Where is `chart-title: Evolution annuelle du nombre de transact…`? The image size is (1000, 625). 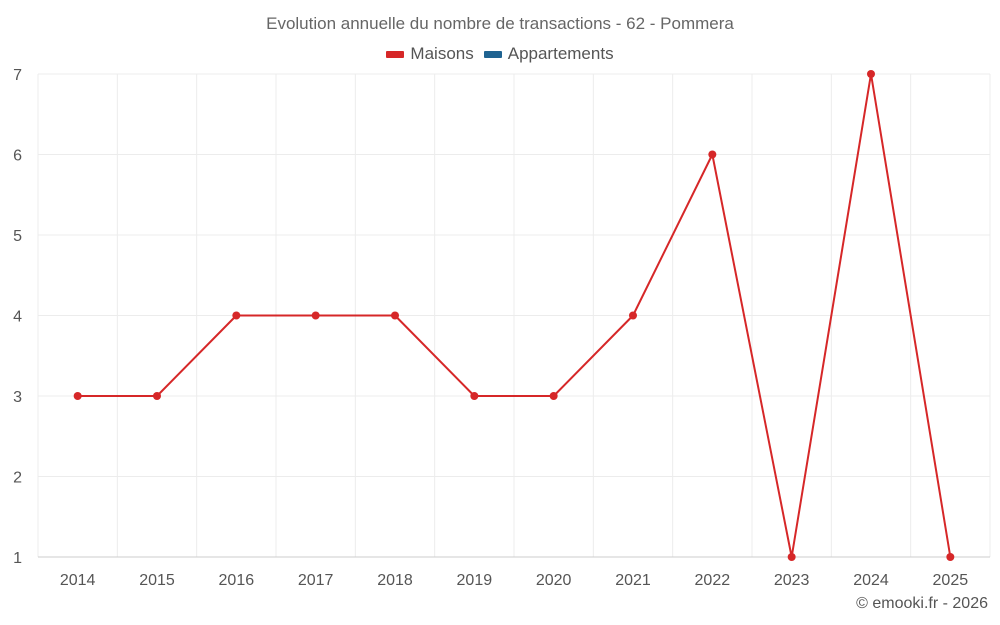 chart-title: Evolution annuelle du nombre de transact… is located at coordinates (500, 23).